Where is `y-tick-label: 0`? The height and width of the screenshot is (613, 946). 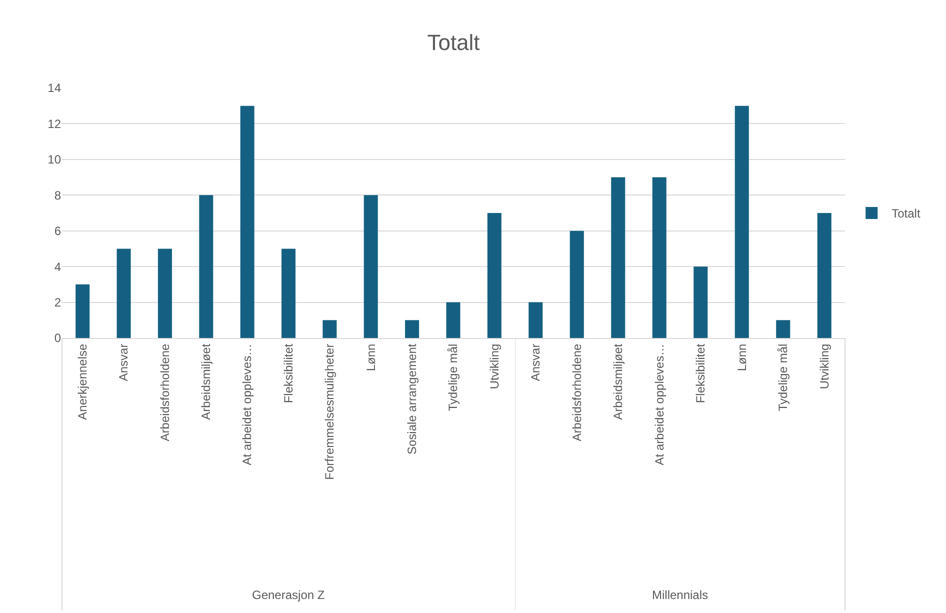 y-tick-label: 0 is located at coordinates (58, 338).